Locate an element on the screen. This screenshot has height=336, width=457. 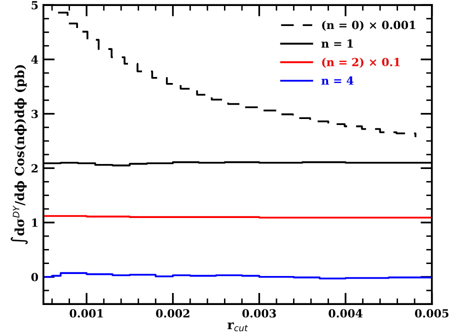
y-axis-title: ∫dσ$^{DY}$/dϕ Cos(nϕ)dϕ (pb) is located at coordinates (19, 154).